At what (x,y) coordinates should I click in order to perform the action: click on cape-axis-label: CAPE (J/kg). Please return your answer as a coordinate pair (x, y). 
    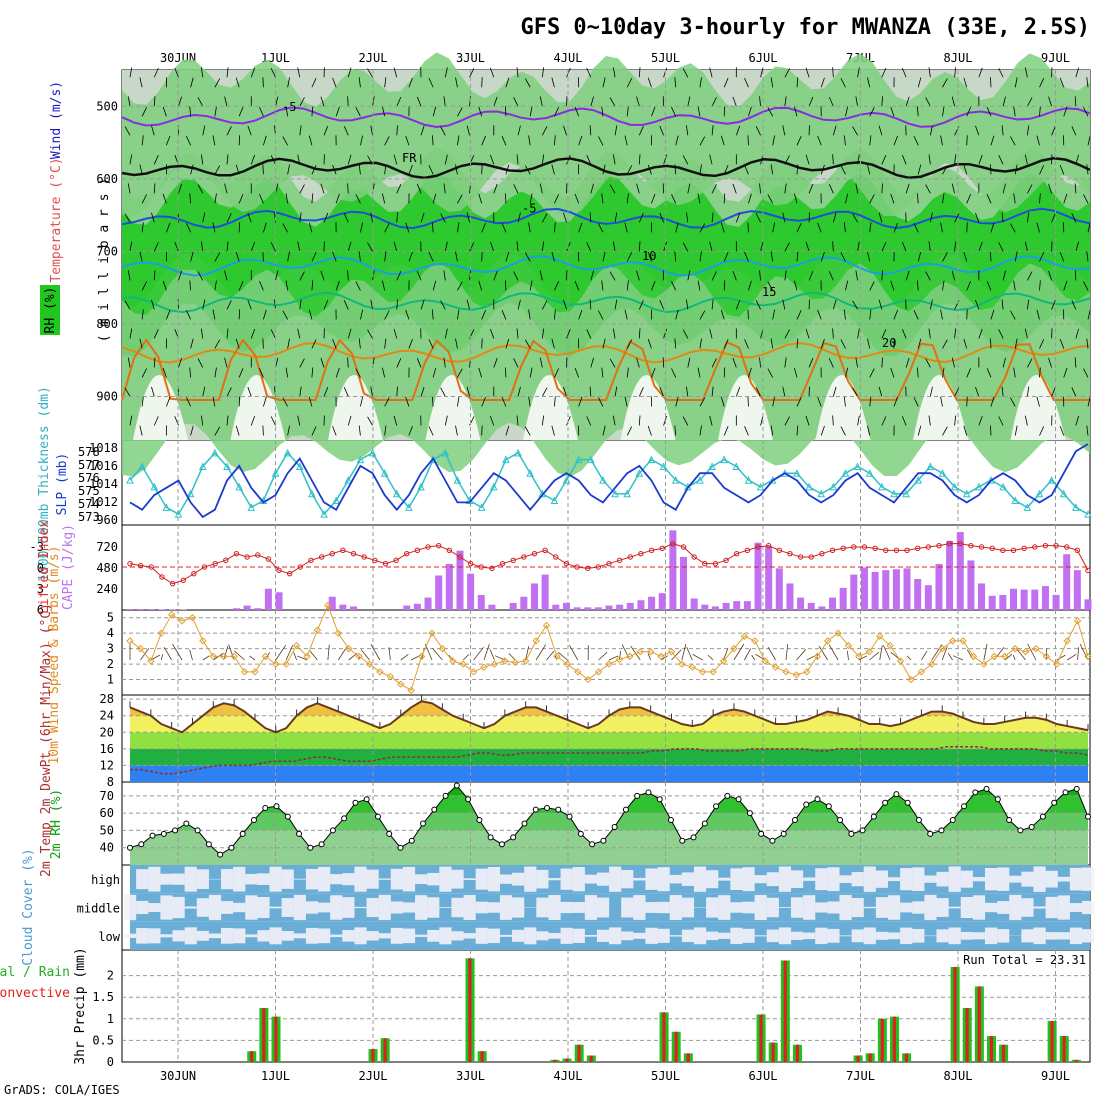
    Looking at the image, I should click on (68, 567).